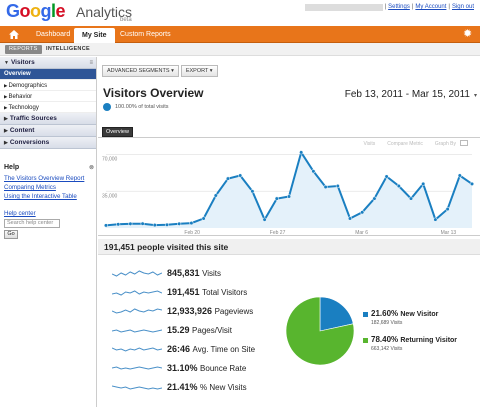 This screenshot has height=407, width=480. Describe the element at coordinates (91, 168) in the screenshot. I see `close-icon: ⊗` at that location.